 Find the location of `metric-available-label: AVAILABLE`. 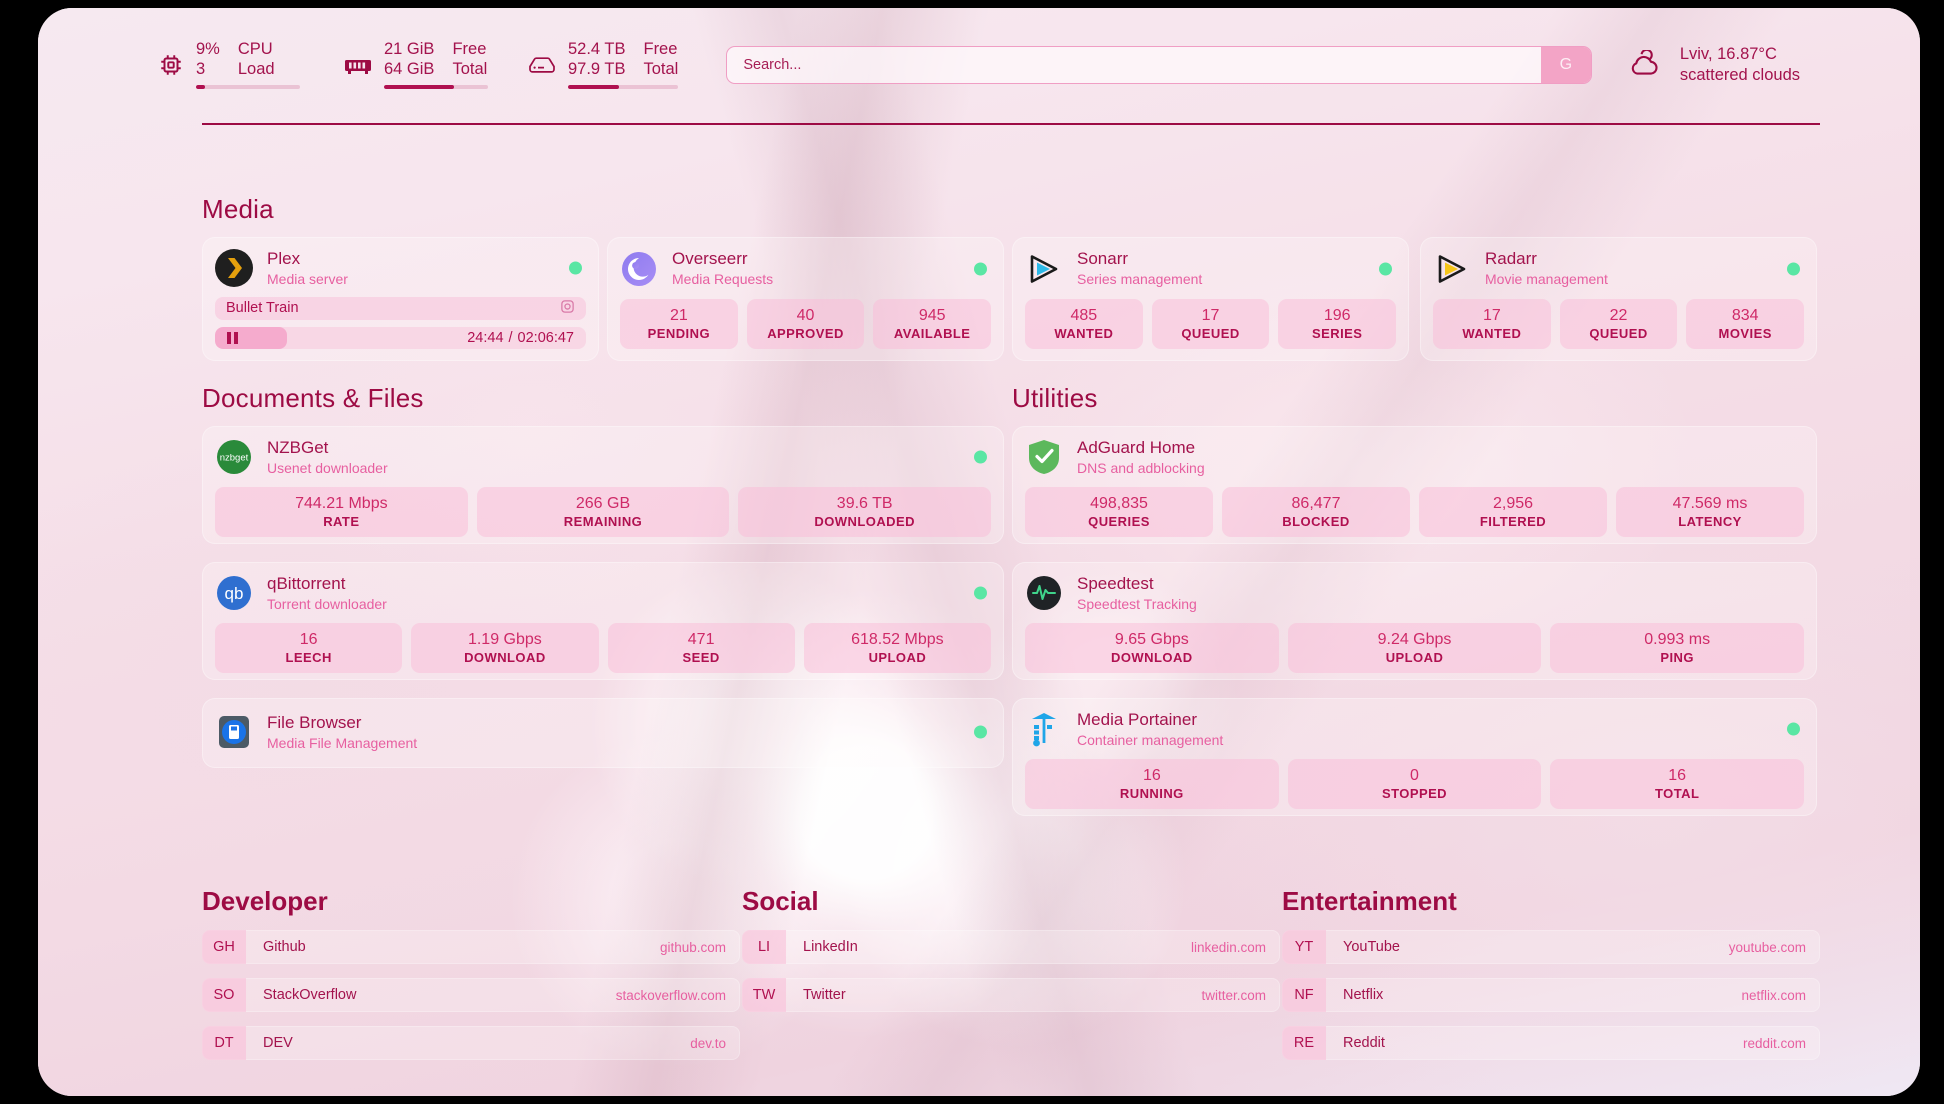

metric-available-label: AVAILABLE is located at coordinates (932, 333).